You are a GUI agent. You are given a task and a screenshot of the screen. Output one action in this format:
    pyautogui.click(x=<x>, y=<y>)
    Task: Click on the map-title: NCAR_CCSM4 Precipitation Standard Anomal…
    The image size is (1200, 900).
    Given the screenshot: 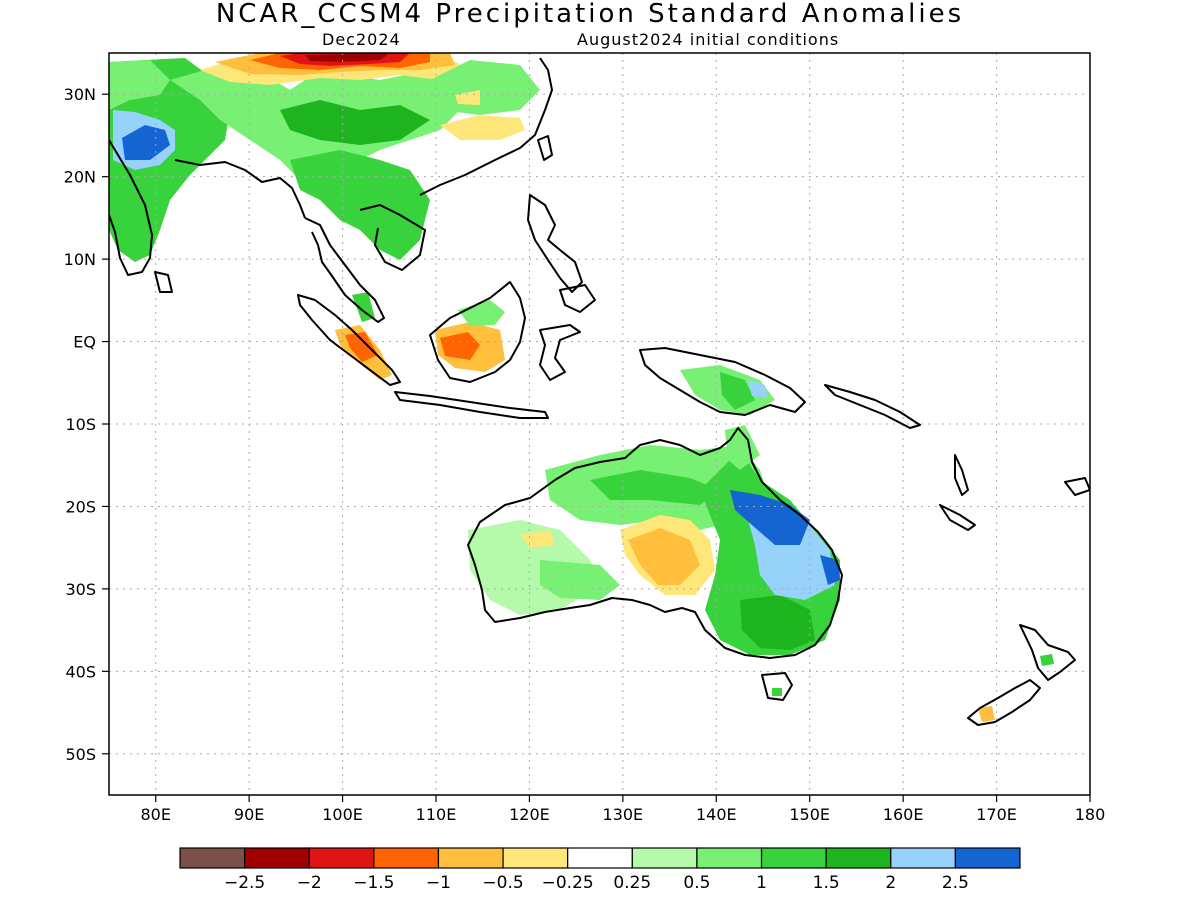 What is the action you would take?
    pyautogui.click(x=590, y=14)
    